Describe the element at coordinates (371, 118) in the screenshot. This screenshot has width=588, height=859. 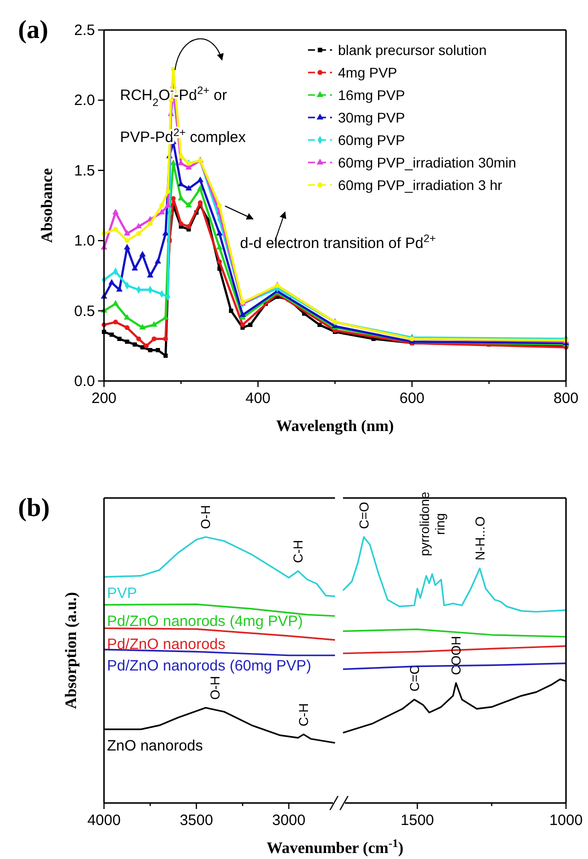
I see `legend-label: 30mg PVP` at that location.